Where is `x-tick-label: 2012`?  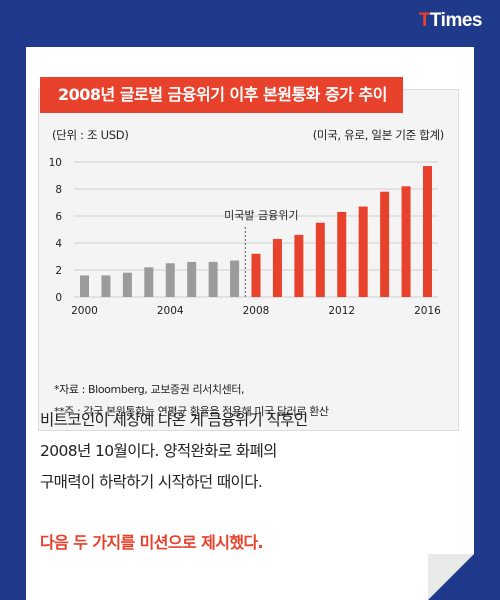 x-tick-label: 2012 is located at coordinates (341, 311).